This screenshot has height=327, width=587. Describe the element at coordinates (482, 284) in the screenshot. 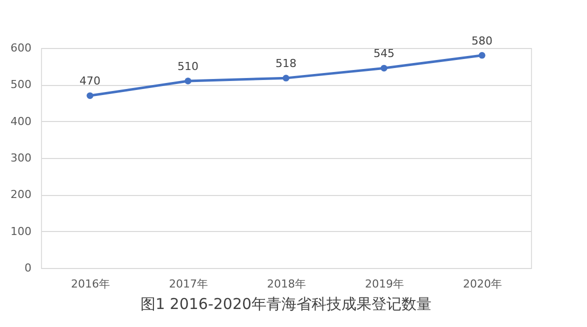

I see `x-tick-label: 2020年` at that location.